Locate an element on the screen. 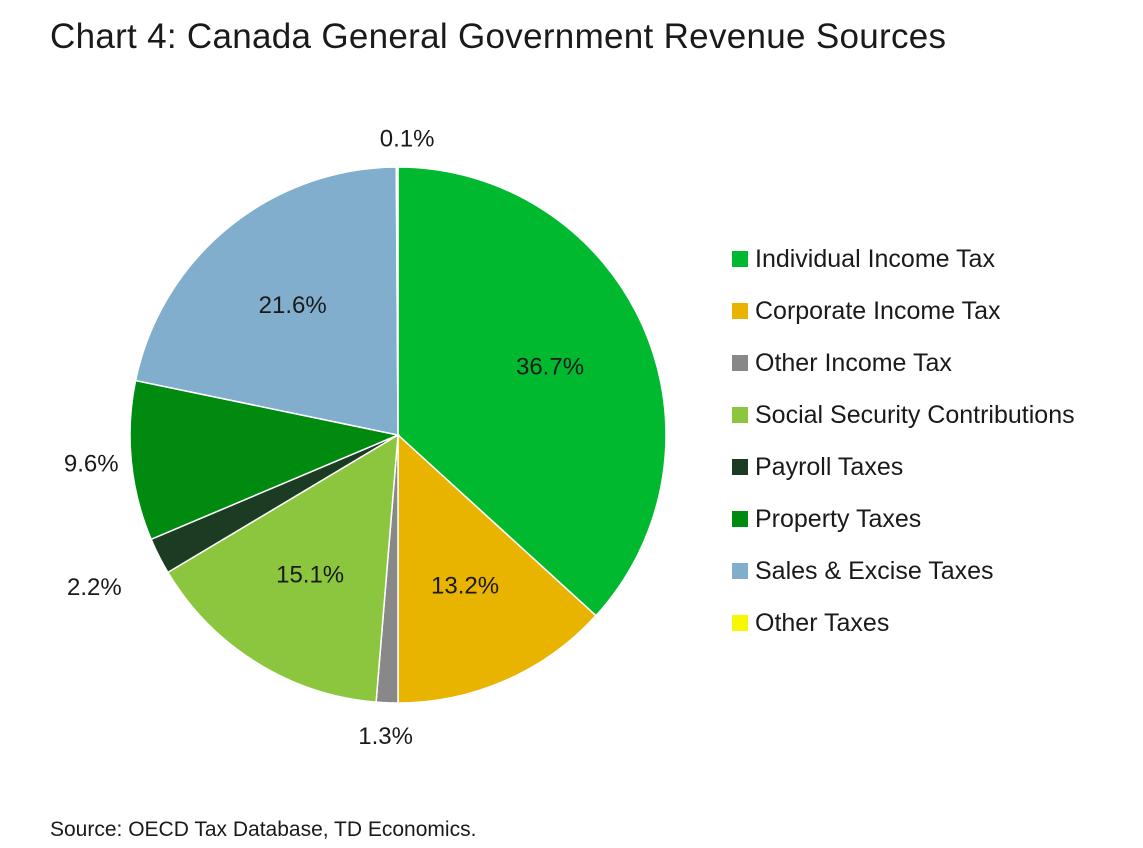  data-label-social-security-contributions: 15.1% is located at coordinates (310, 574).